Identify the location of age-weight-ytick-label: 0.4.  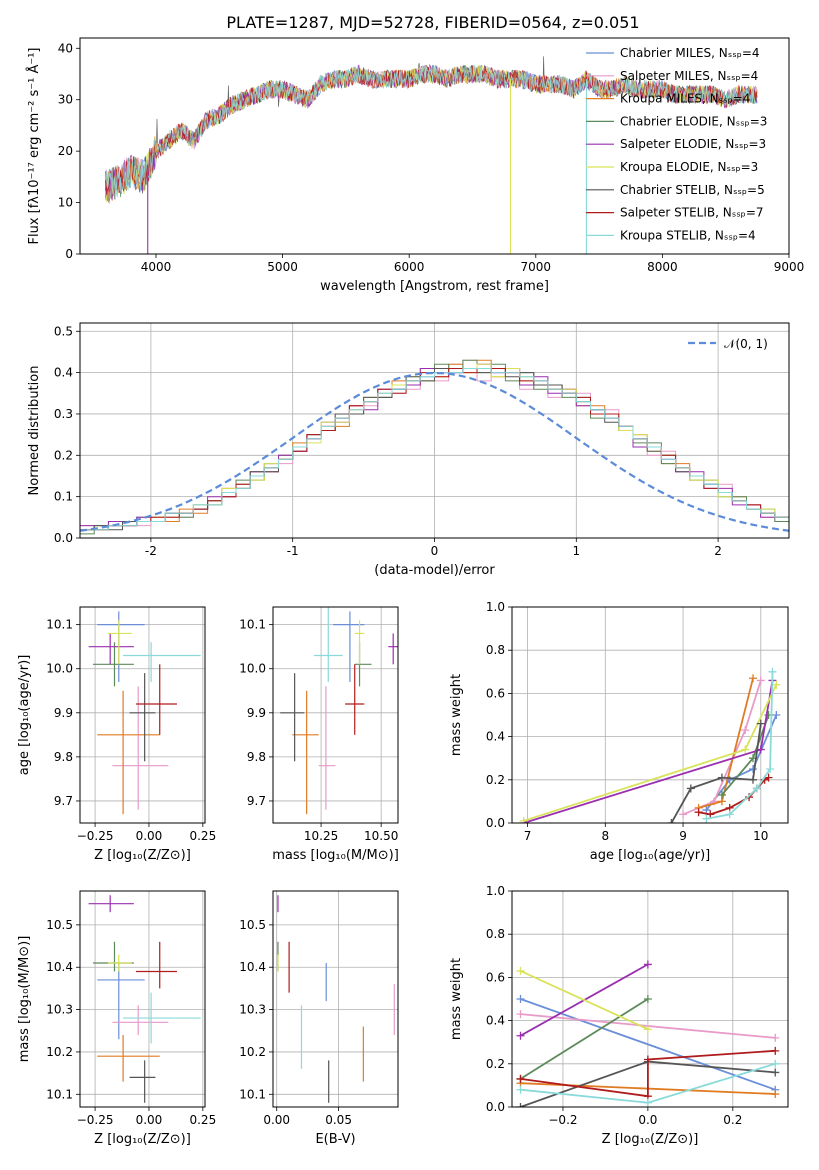
(495, 737).